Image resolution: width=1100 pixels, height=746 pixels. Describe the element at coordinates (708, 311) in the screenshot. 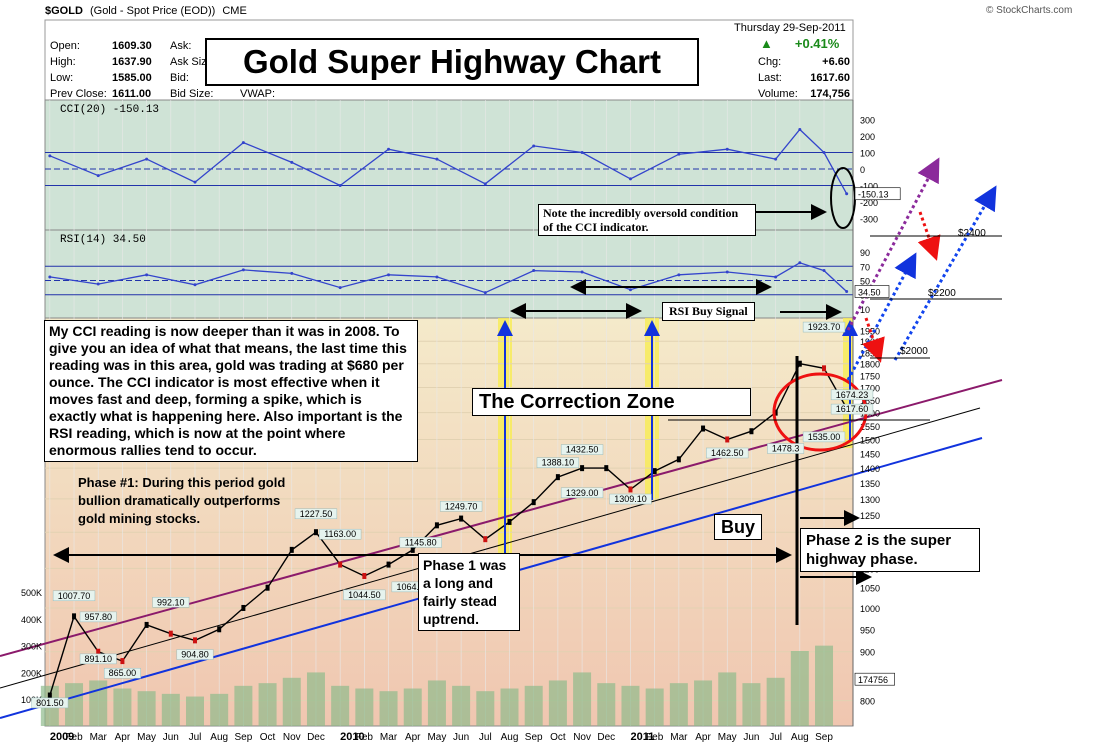

I see `rsi-buy-signal-label: RSI Buy Signal` at that location.